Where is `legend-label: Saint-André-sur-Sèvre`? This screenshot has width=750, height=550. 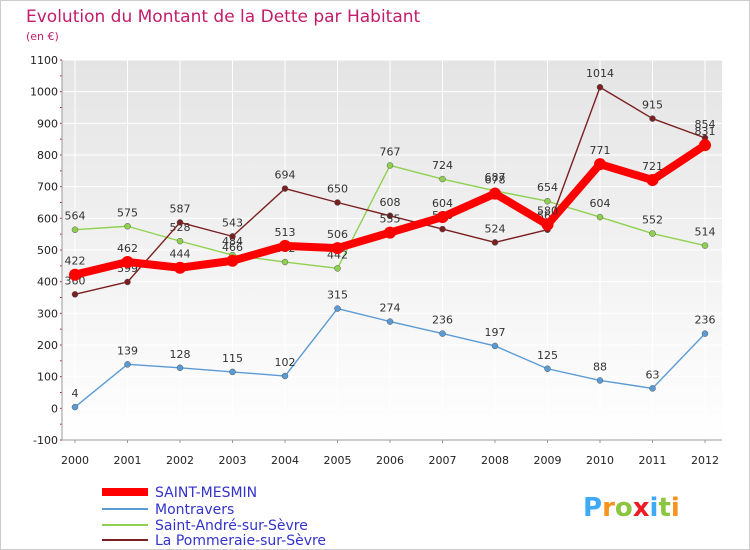
legend-label: Saint-André-sur-Sèvre is located at coordinates (231, 526).